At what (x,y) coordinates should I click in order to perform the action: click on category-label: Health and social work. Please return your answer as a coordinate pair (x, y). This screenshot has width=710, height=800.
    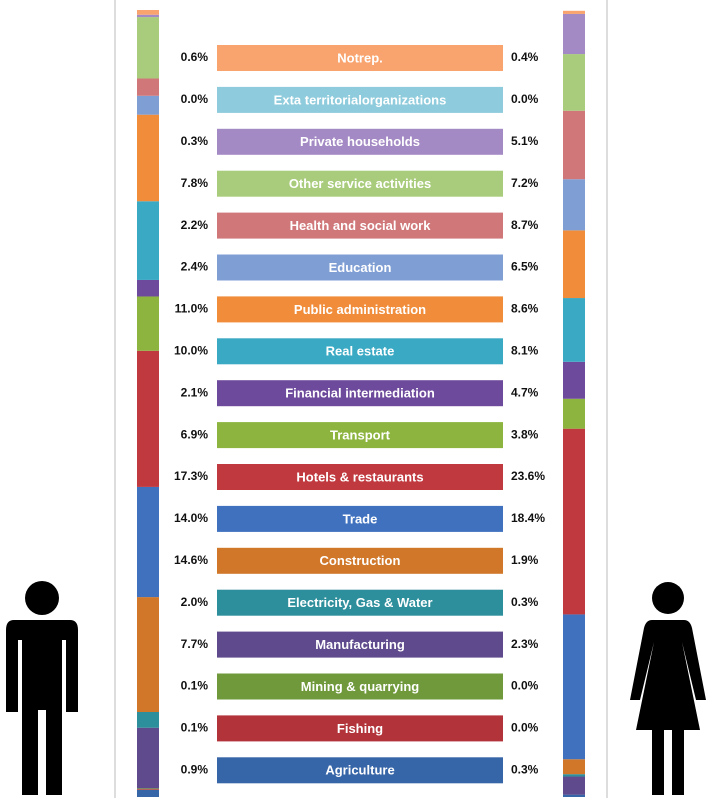
    Looking at the image, I should click on (361, 225).